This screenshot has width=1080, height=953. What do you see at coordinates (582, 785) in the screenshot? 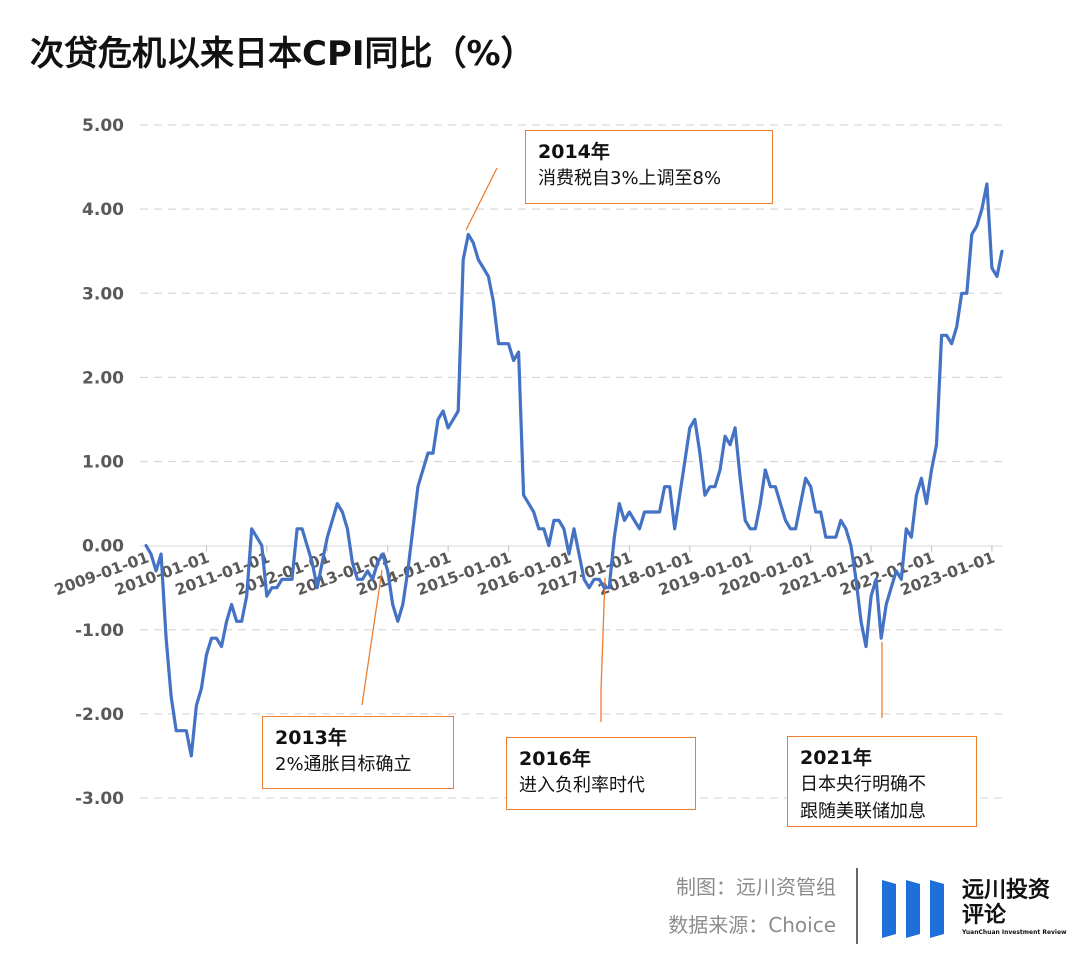
I see `annotation-text: 进入负利率时代` at bounding box center [582, 785].